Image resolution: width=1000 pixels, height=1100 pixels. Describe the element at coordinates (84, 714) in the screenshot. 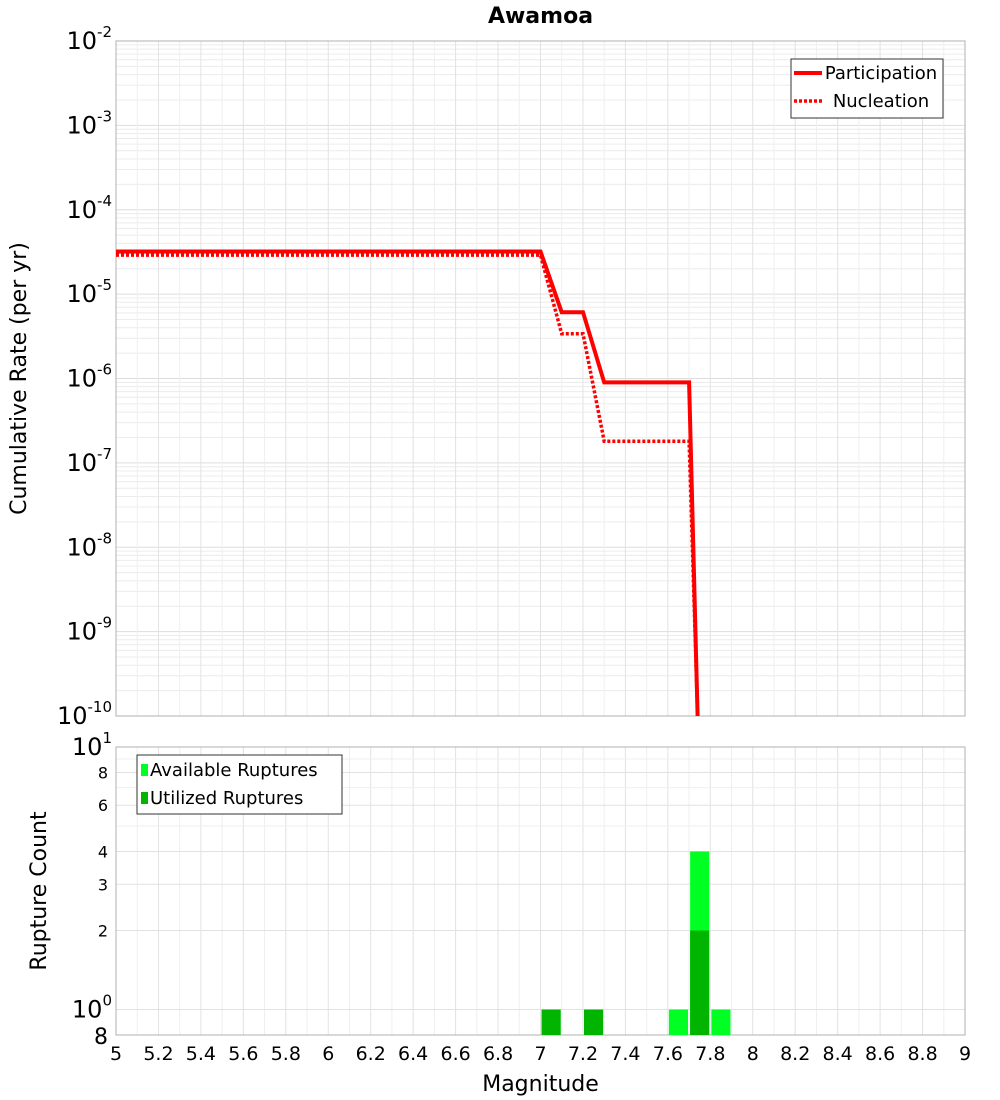

I see `top-y-tick-label: 10⁻¹⁰` at that location.